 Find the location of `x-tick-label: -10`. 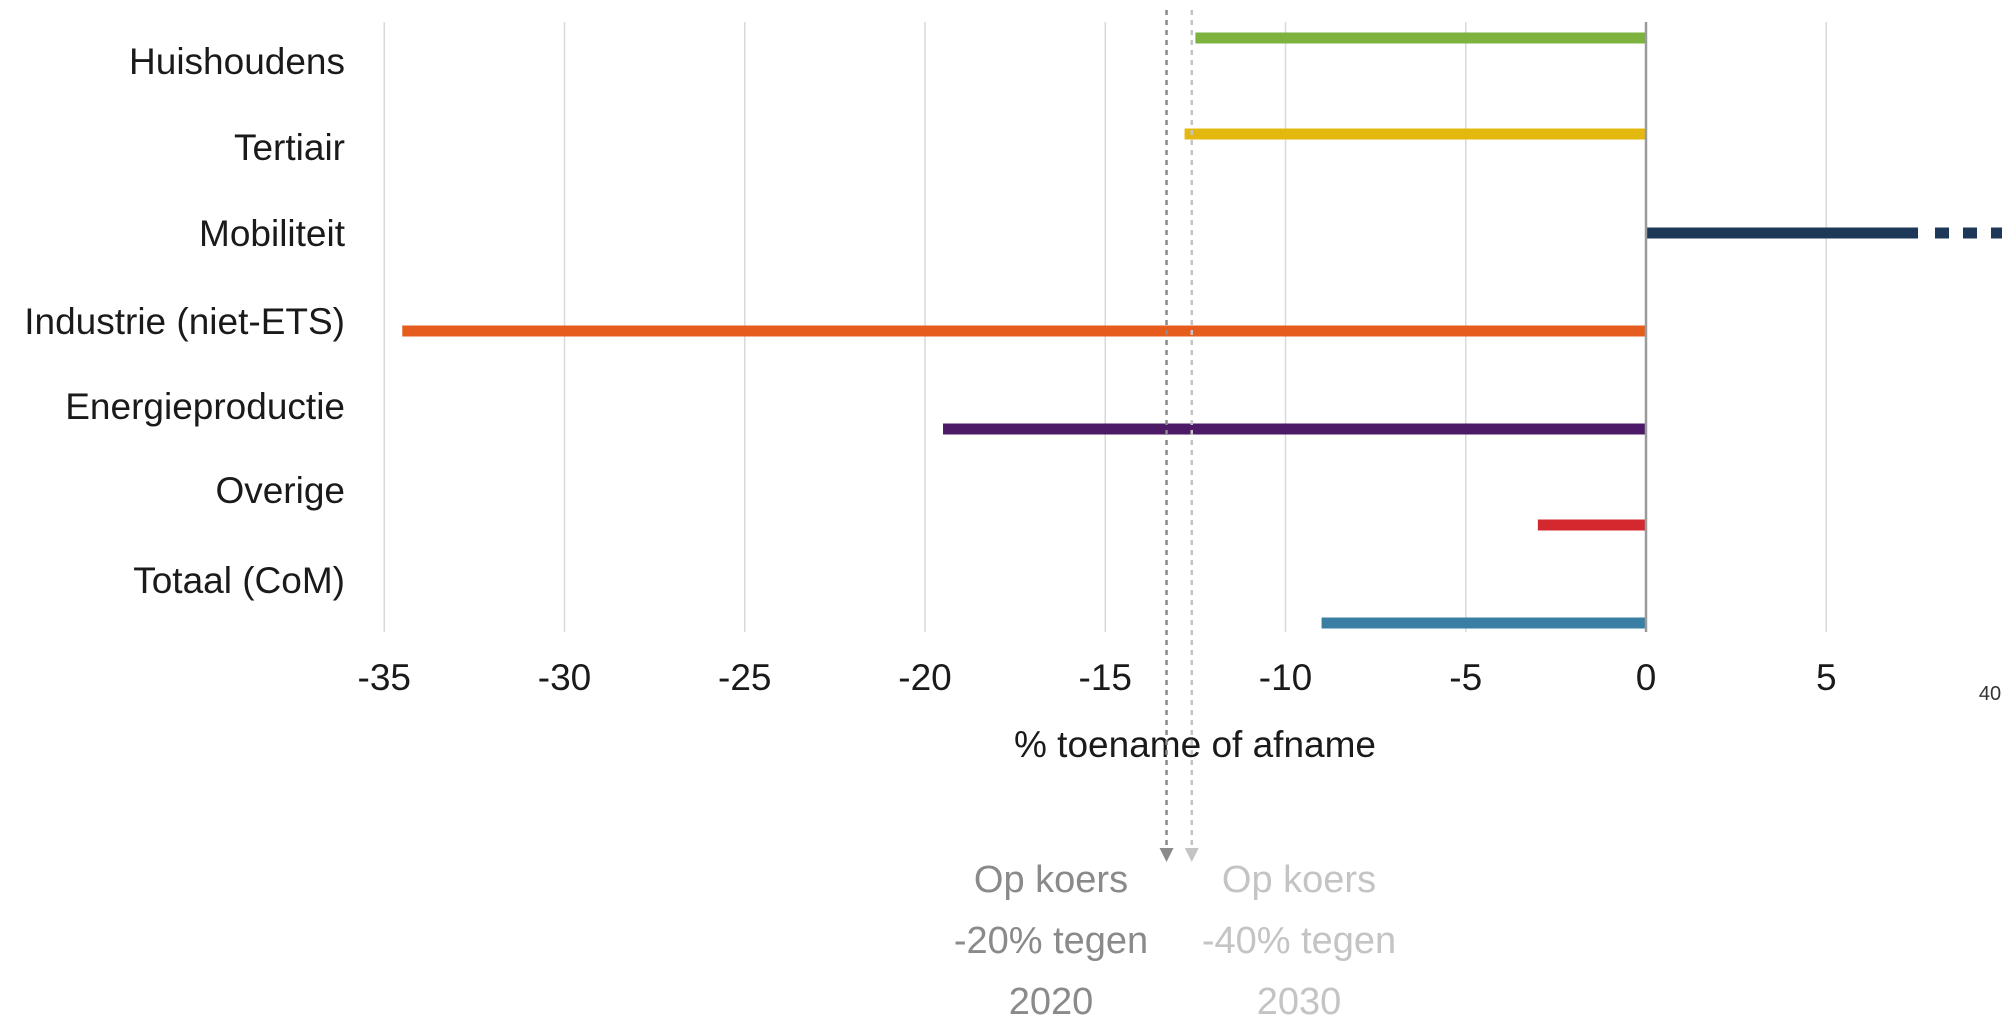

x-tick-label: -10 is located at coordinates (1285, 677).